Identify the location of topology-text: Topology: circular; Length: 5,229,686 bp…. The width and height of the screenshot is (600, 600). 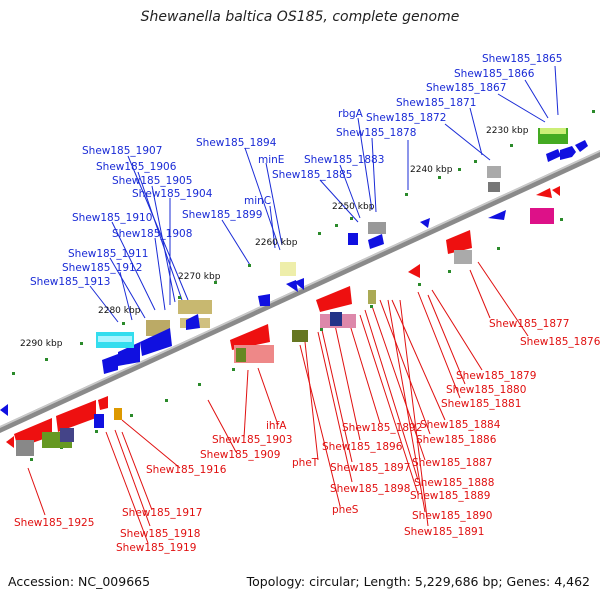
(418, 581).